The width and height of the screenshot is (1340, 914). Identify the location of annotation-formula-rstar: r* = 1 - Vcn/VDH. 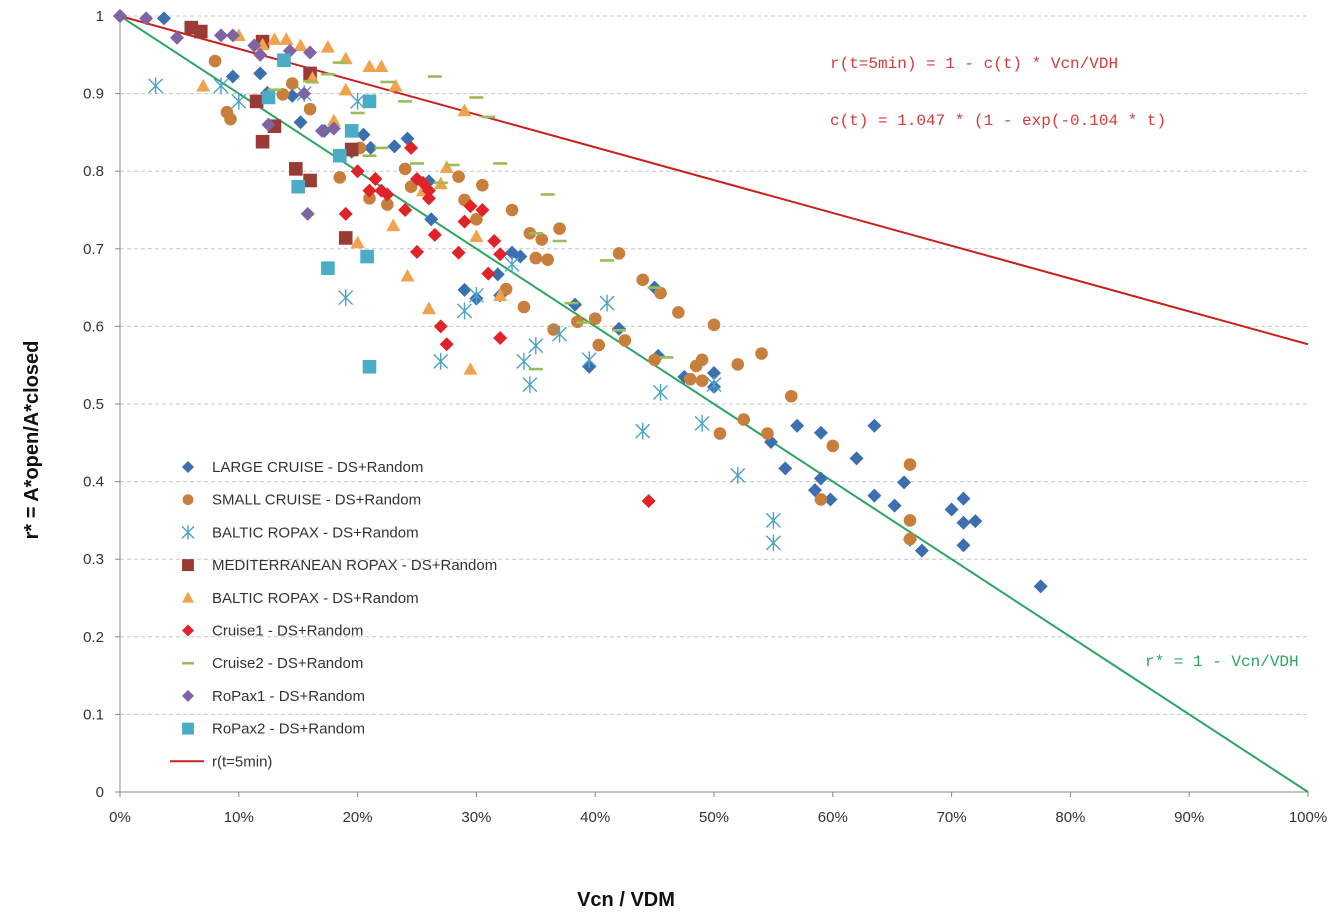
(1222, 662).